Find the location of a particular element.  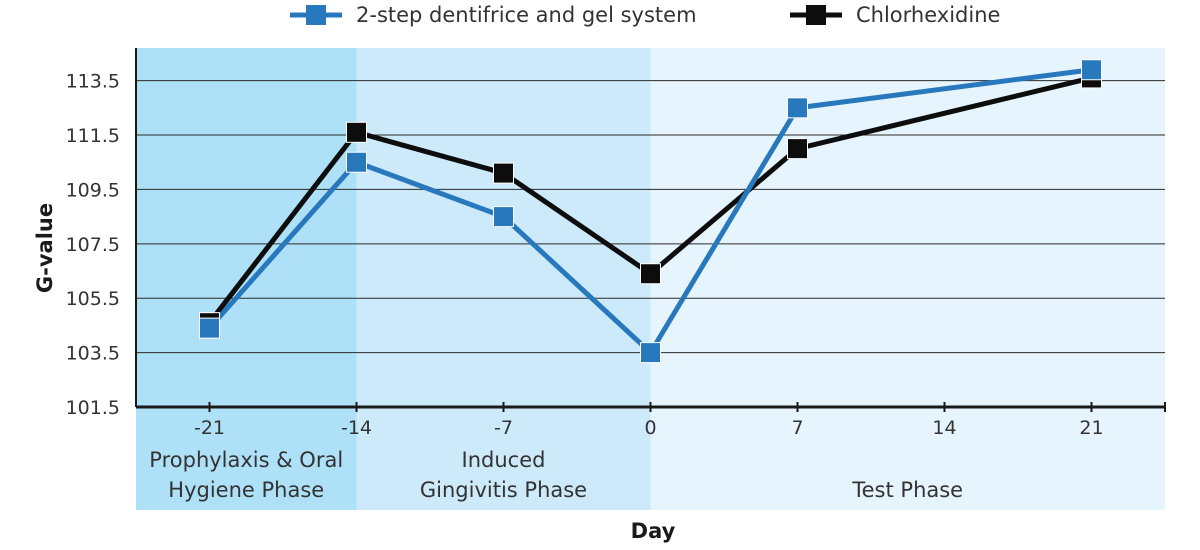

x-tick-label-2: -7 is located at coordinates (503, 428).